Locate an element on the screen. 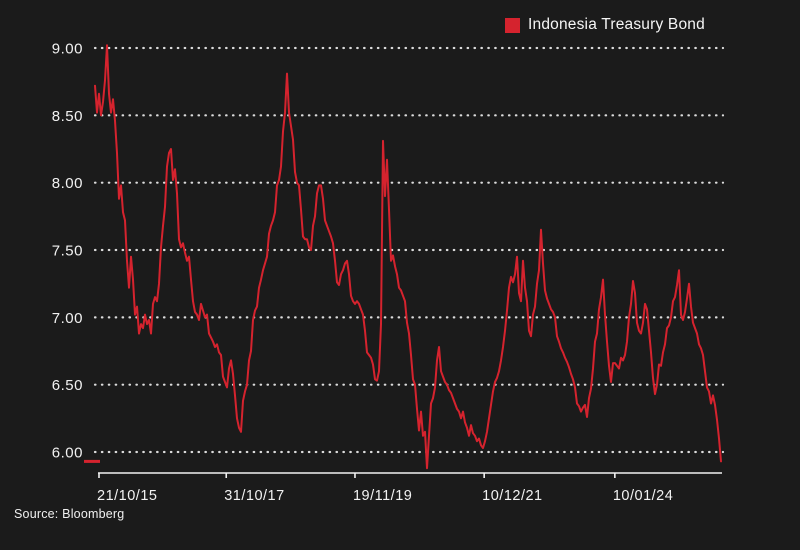 The width and height of the screenshot is (800, 550). y-axis-label: 6.00 is located at coordinates (67, 453).